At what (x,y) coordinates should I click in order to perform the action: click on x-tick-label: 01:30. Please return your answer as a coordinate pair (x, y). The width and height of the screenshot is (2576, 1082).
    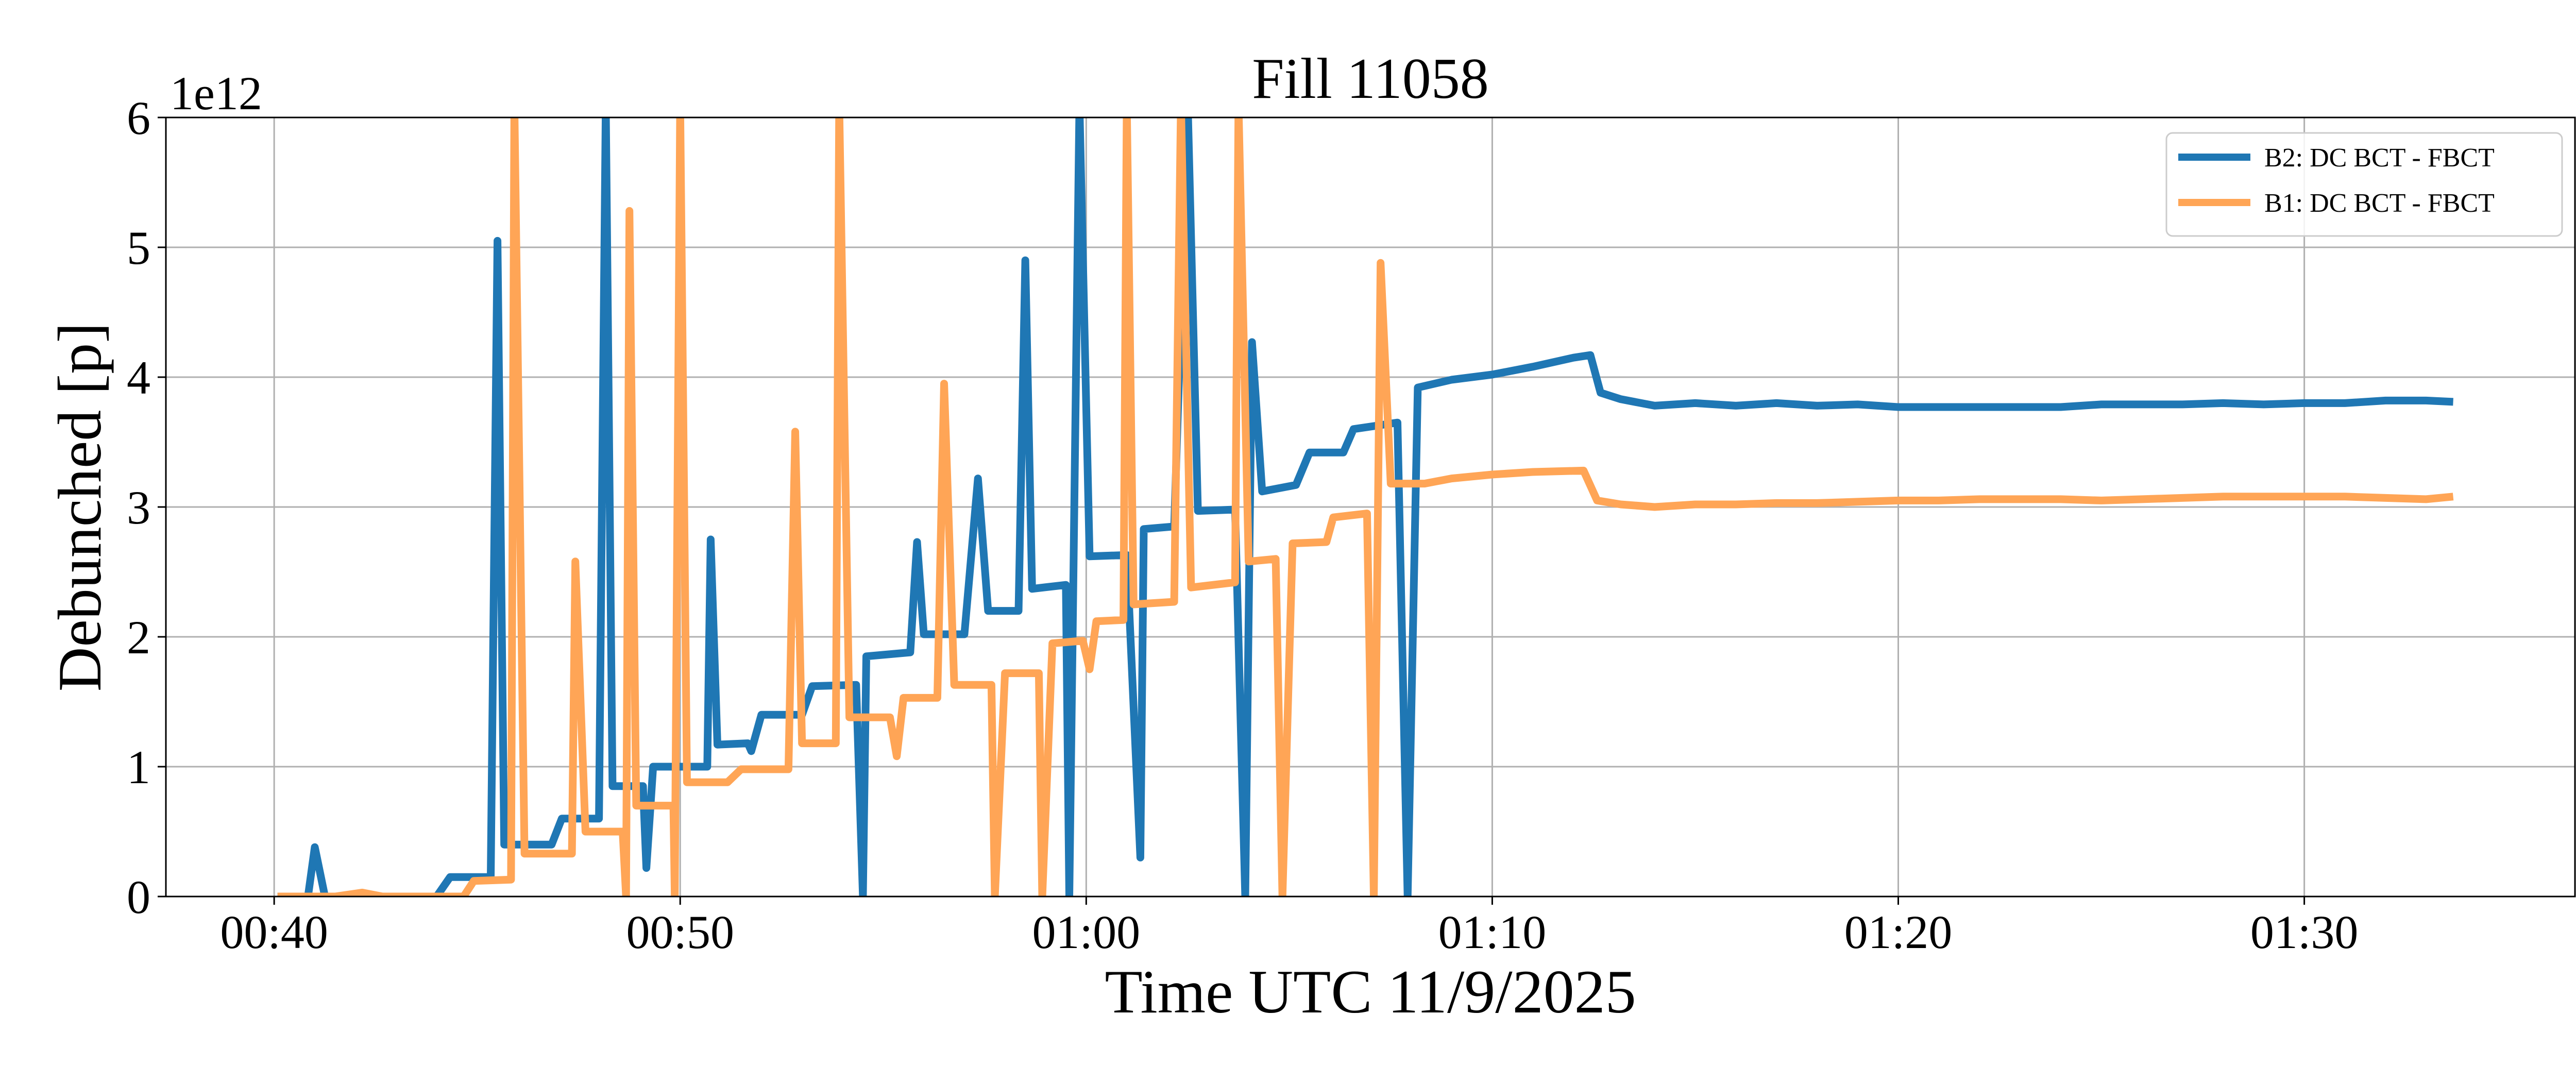
    Looking at the image, I should click on (2304, 932).